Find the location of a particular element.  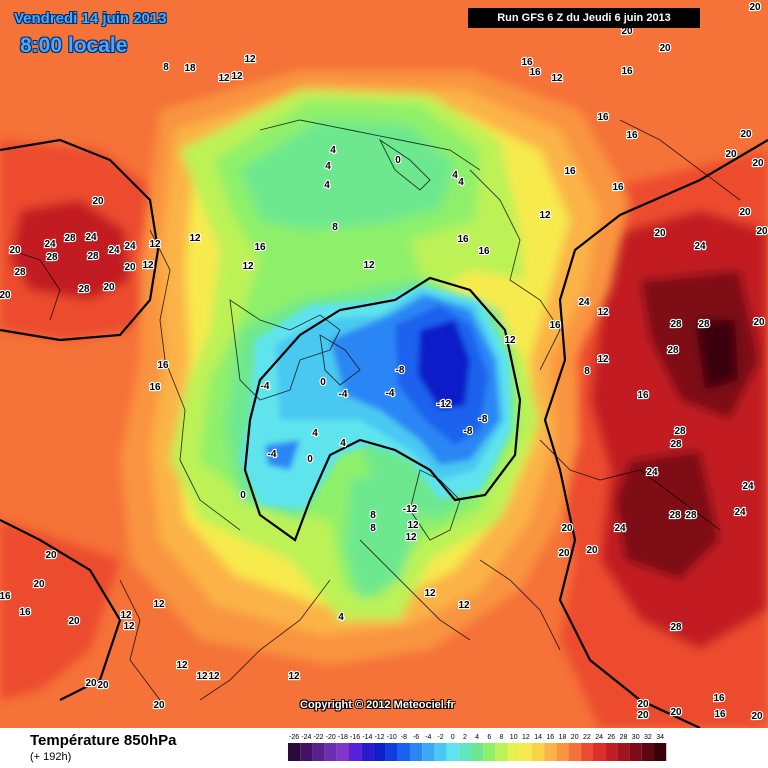

legend-tick-label: 4 is located at coordinates (477, 737).